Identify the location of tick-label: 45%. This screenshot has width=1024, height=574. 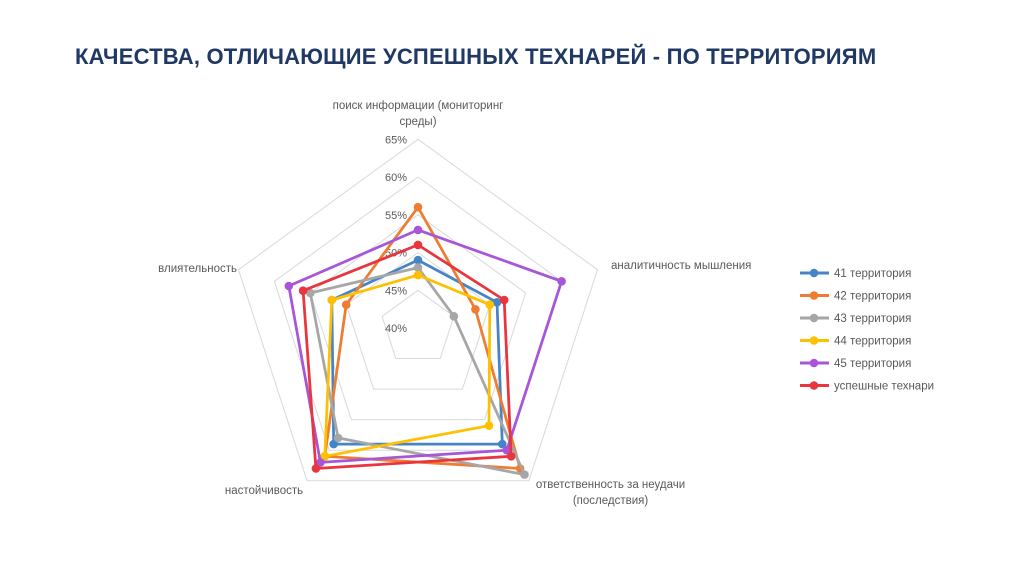
(396, 291).